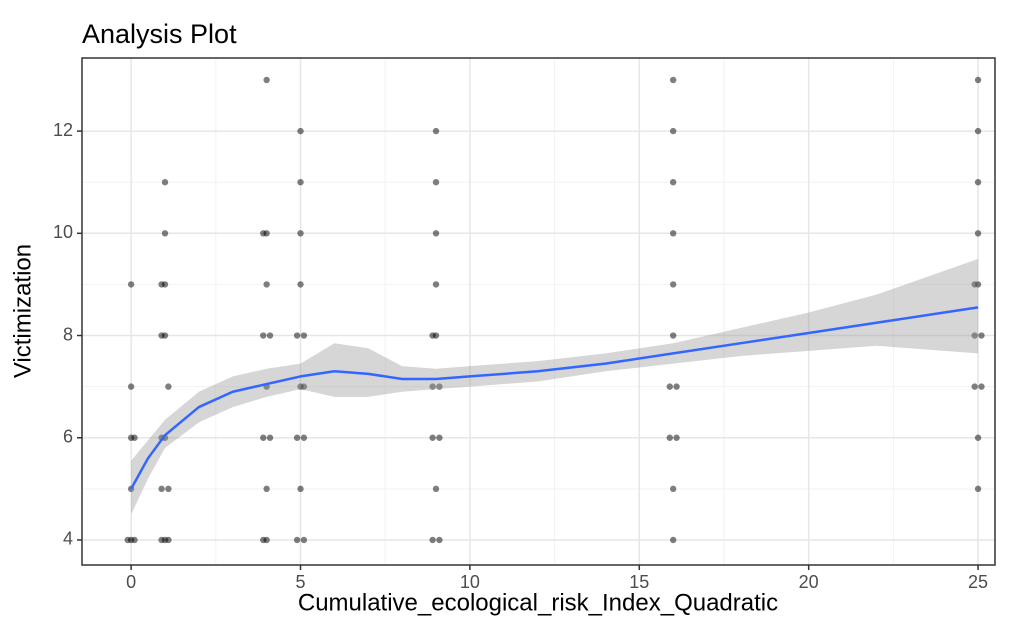 Image resolution: width=1011 pixels, height=627 pixels. I want to click on y-tick-label: 8, so click(68, 334).